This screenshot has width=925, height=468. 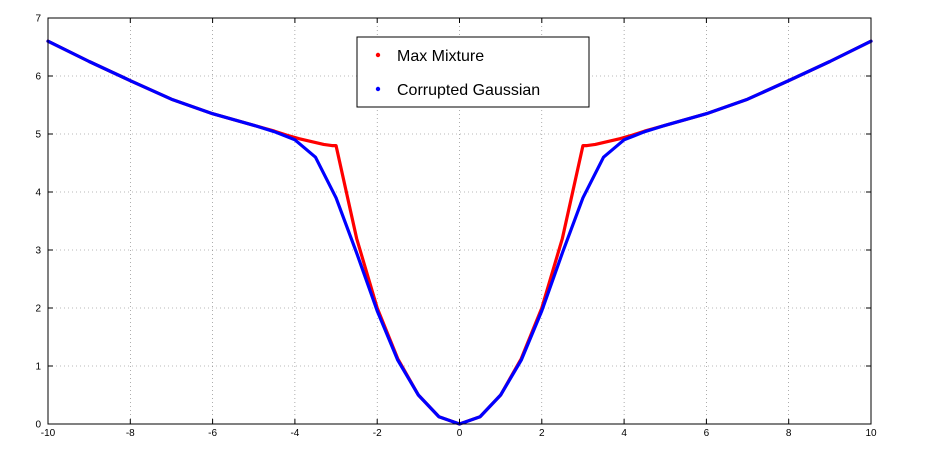 What do you see at coordinates (871, 433) in the screenshot?
I see `x-tick-label: 10` at bounding box center [871, 433].